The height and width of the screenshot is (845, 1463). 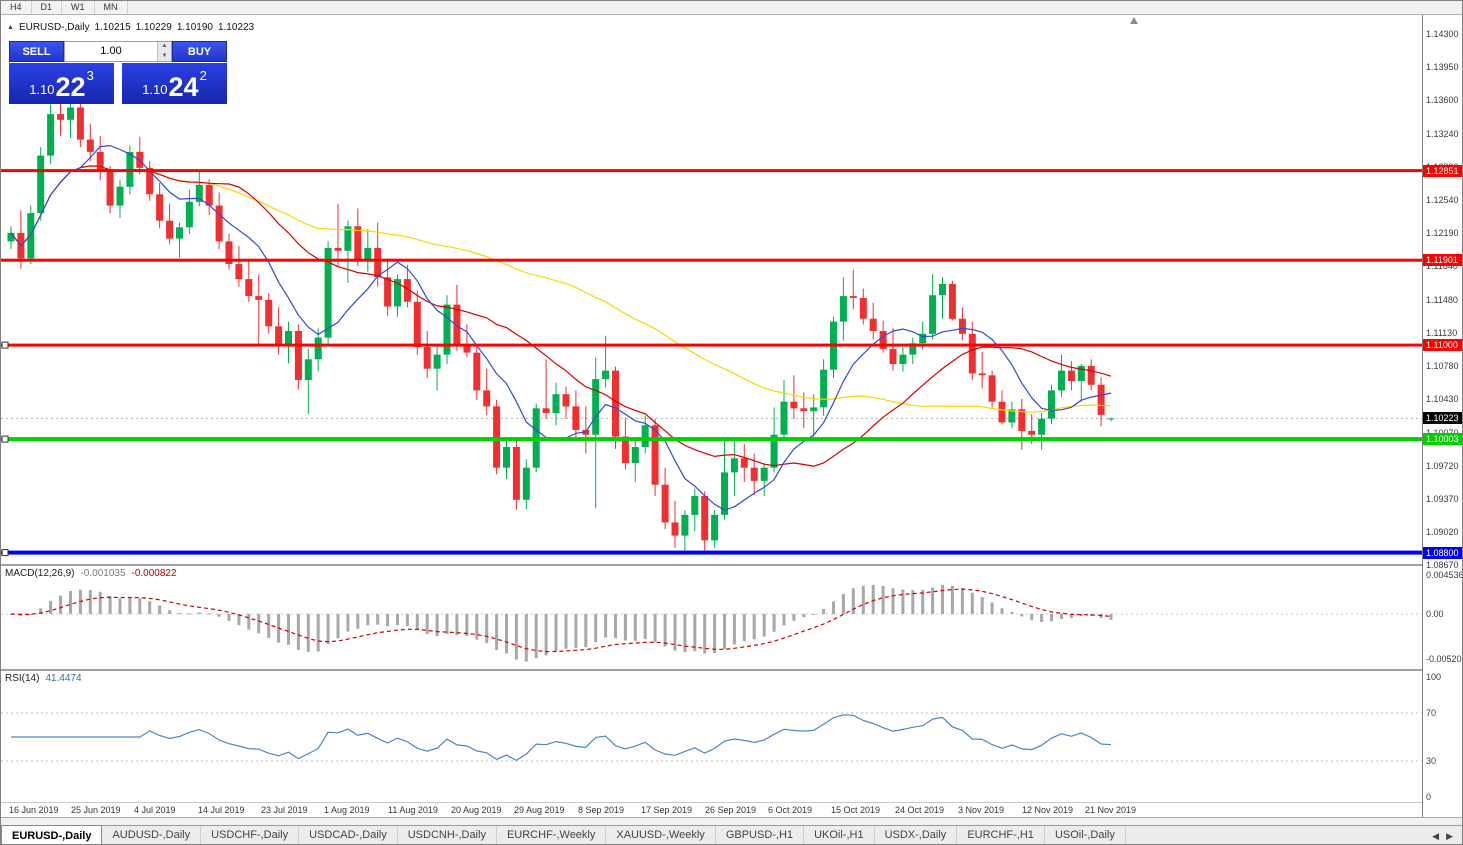 I want to click on date-tick-label: 11 Aug 2019, so click(x=413, y=810).